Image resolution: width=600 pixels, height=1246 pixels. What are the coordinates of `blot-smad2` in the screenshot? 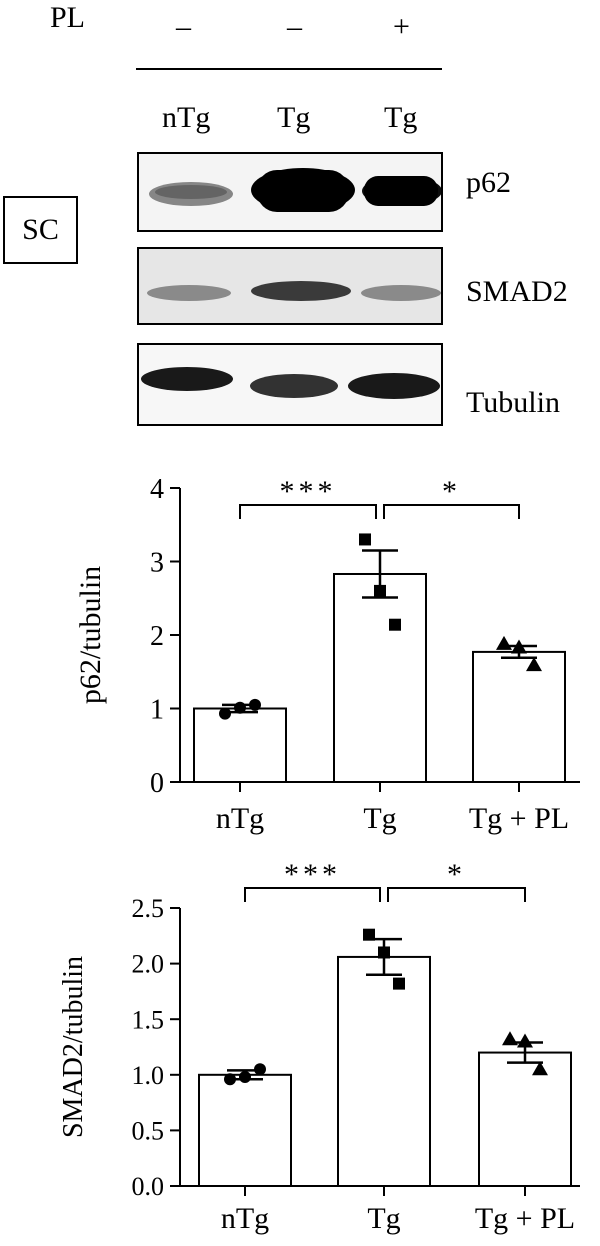 It's located at (290, 286).